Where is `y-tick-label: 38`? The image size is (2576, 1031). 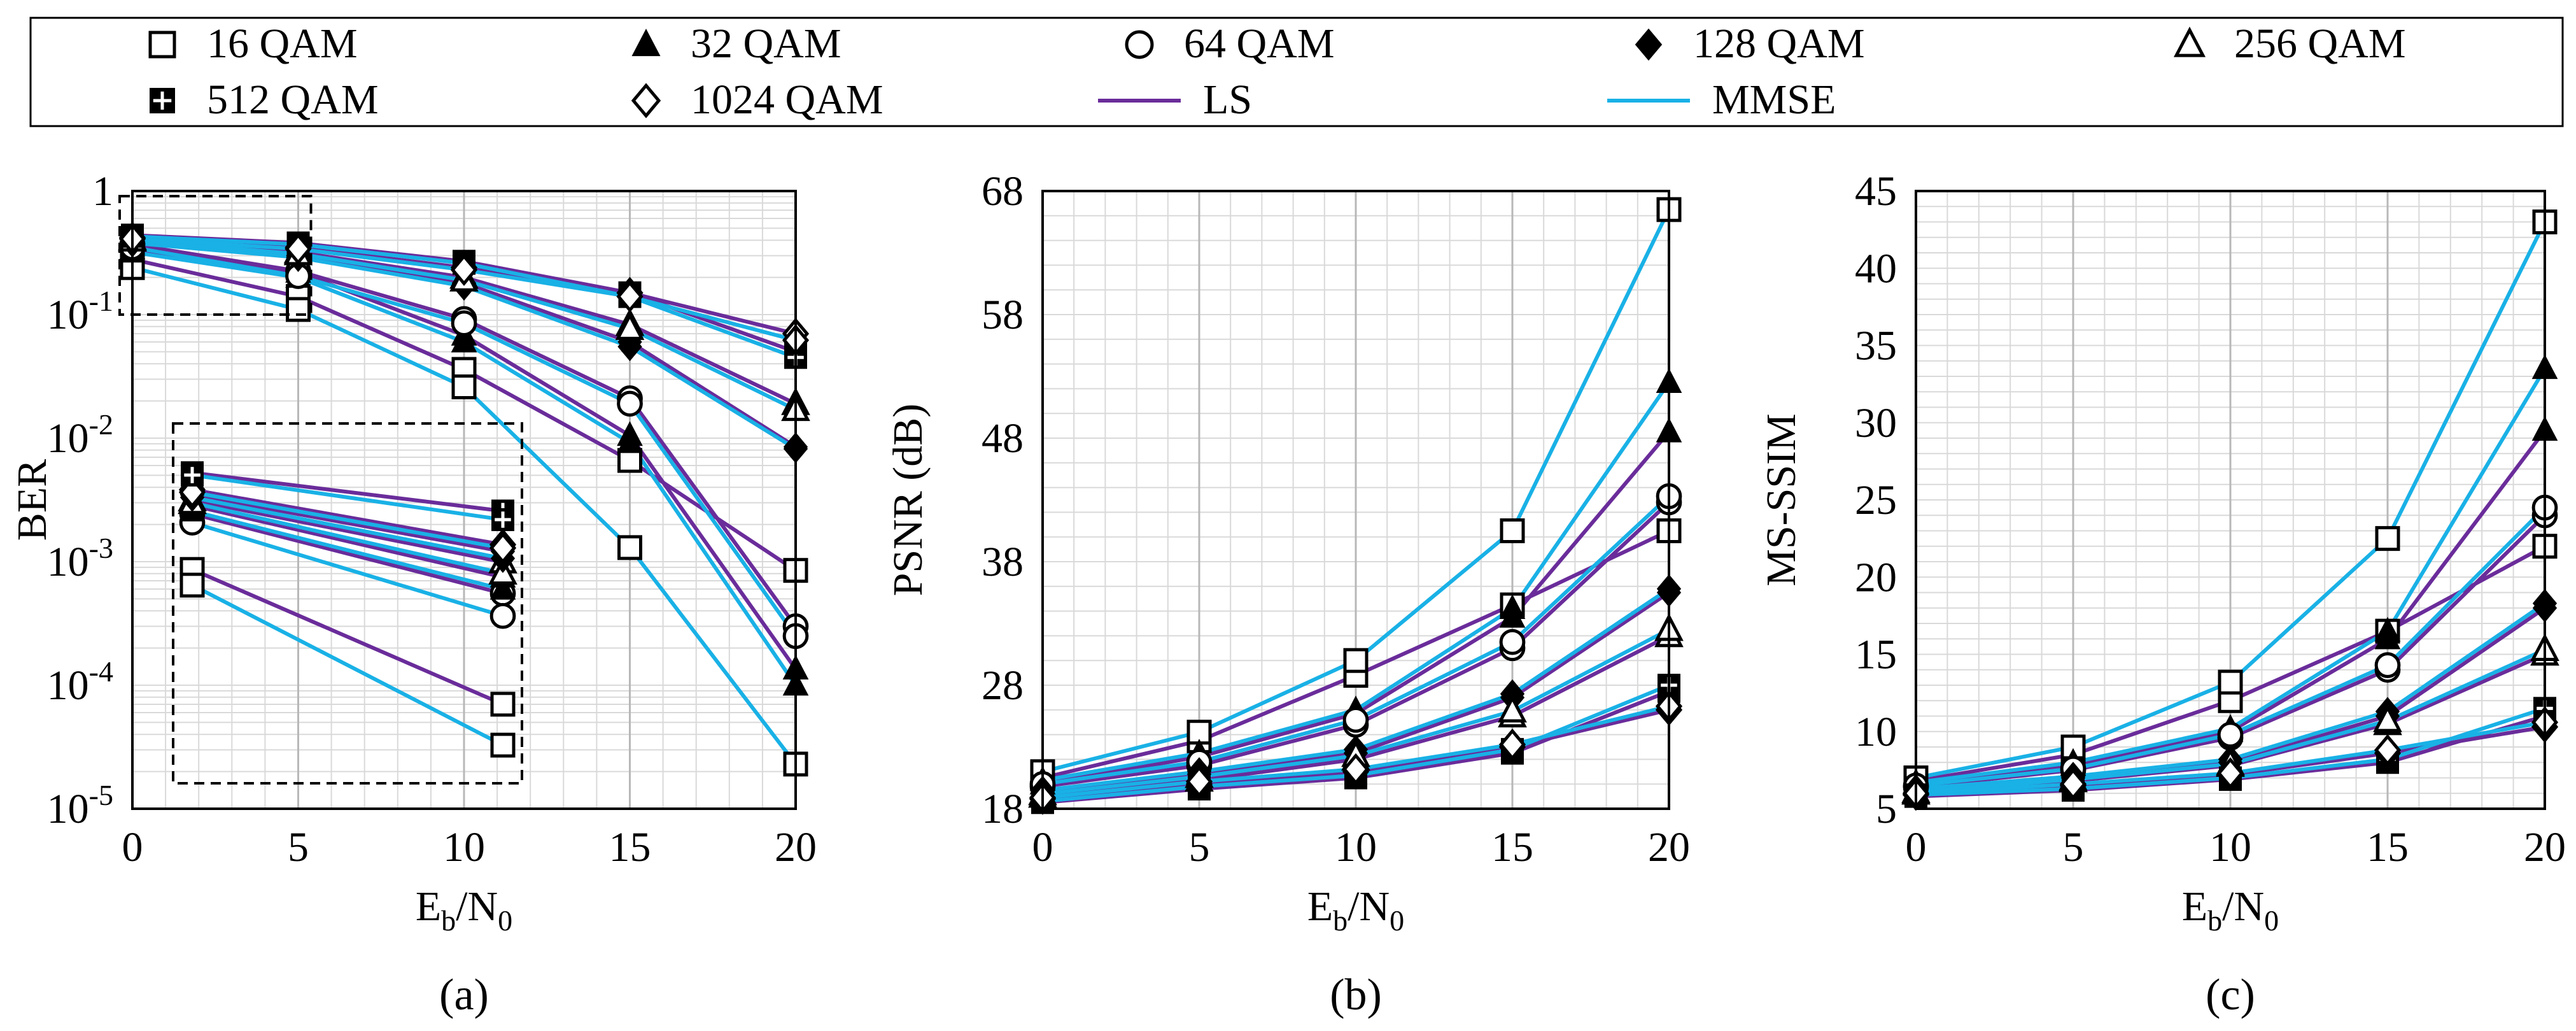 y-tick-label: 38 is located at coordinates (1003, 562).